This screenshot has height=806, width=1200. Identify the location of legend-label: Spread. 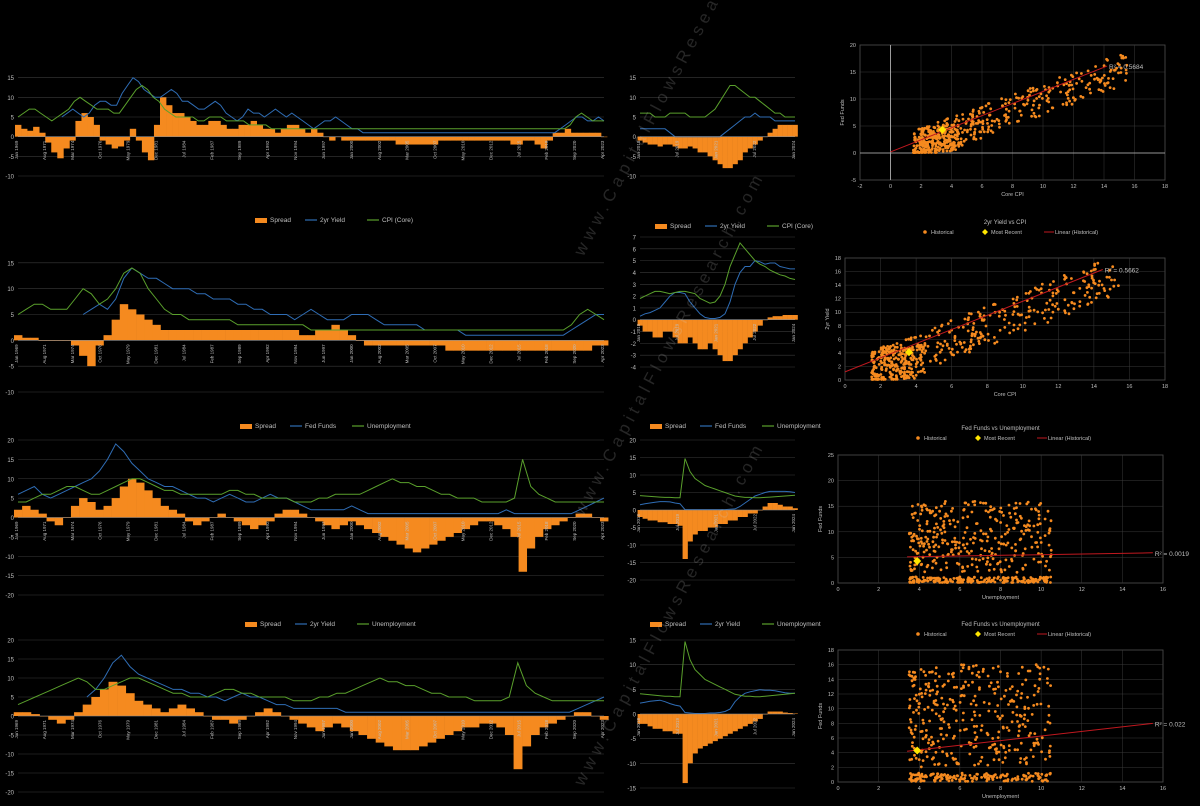
(675, 426).